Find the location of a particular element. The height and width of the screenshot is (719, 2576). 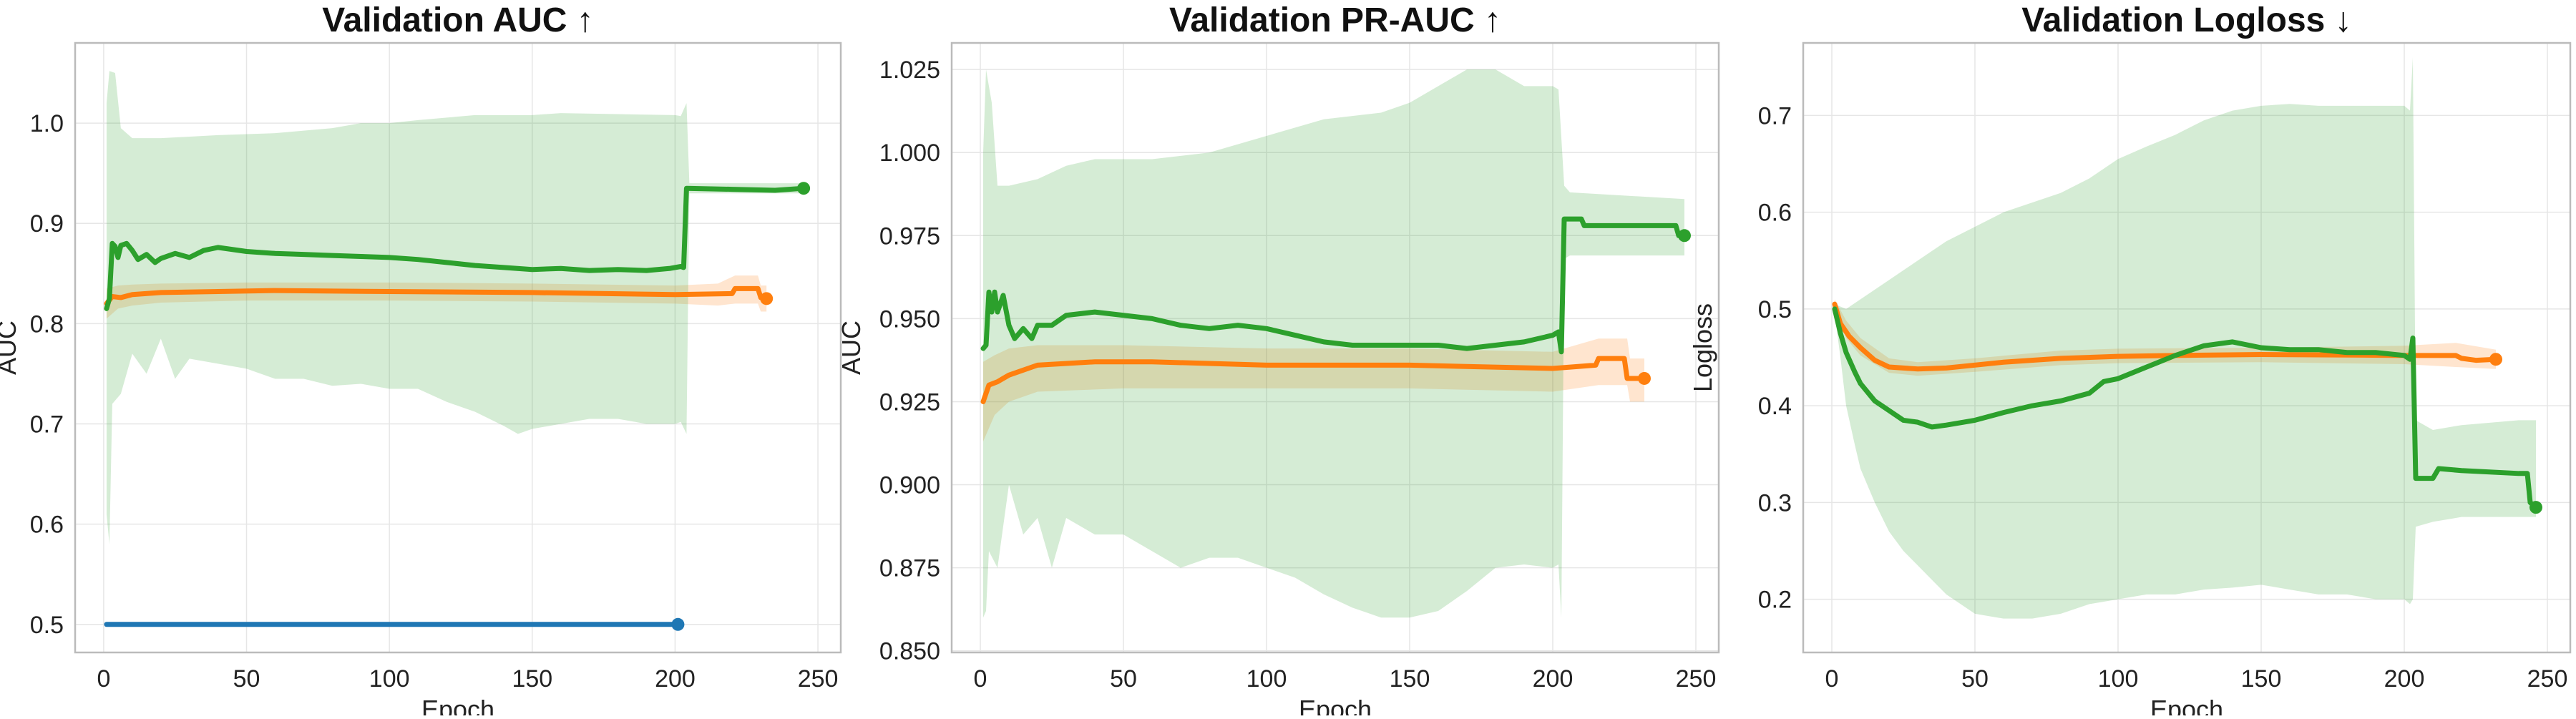

y-tick-label: 0.850 is located at coordinates (909, 651).